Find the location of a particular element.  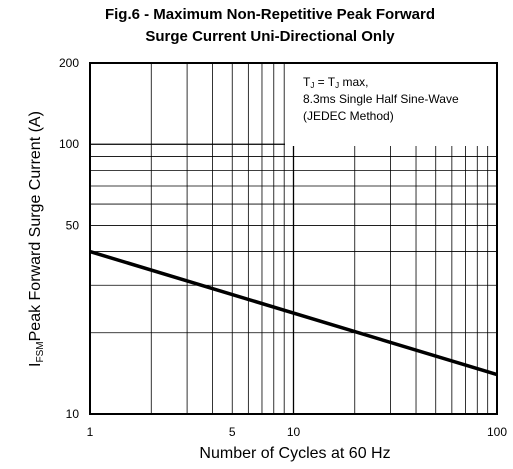

x-tick-label: 5 is located at coordinates (232, 432).